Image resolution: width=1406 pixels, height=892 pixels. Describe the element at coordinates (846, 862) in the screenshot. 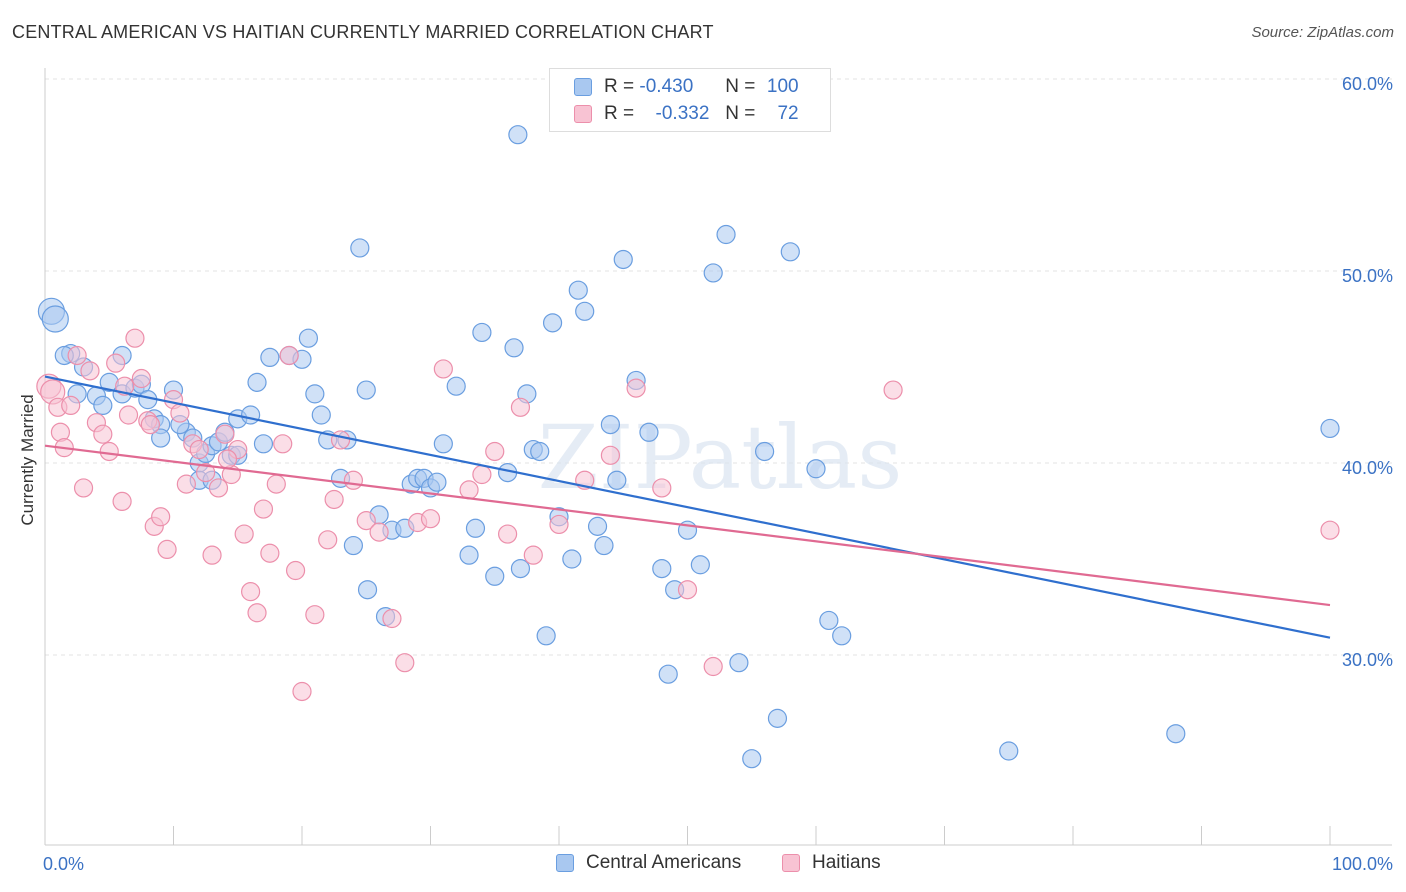

I see `bottom-legend-label: Haitians` at that location.